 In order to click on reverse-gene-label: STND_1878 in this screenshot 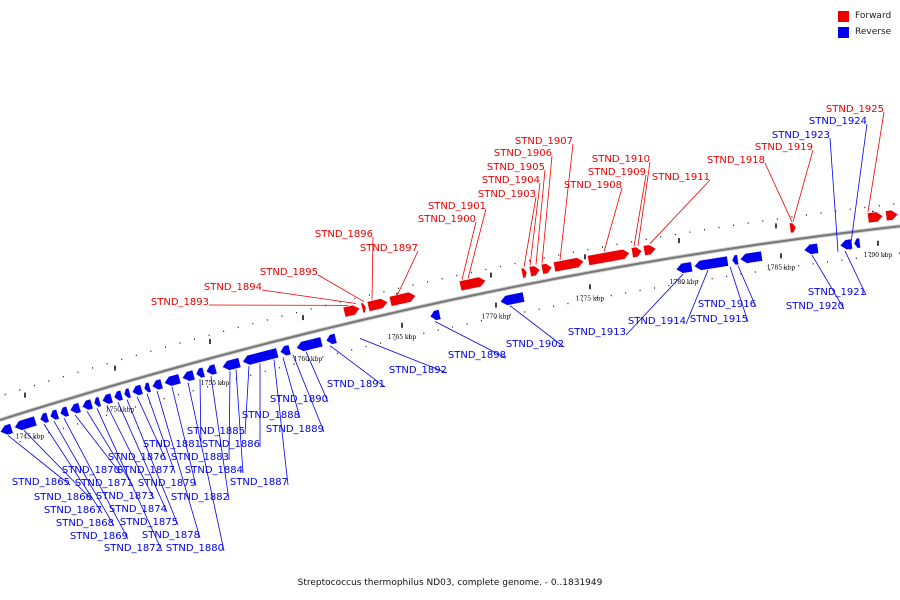, I will do `click(171, 535)`.